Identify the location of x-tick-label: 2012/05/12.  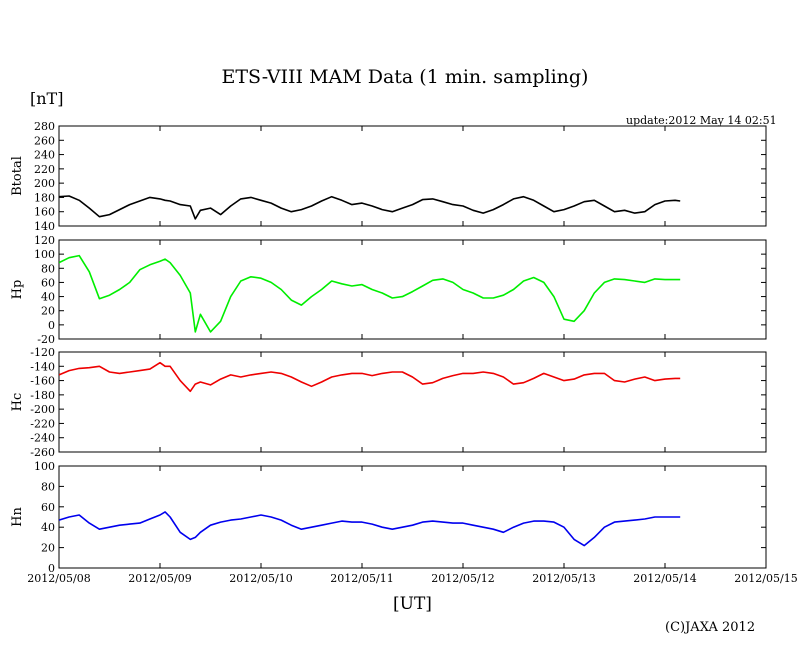
(462, 578).